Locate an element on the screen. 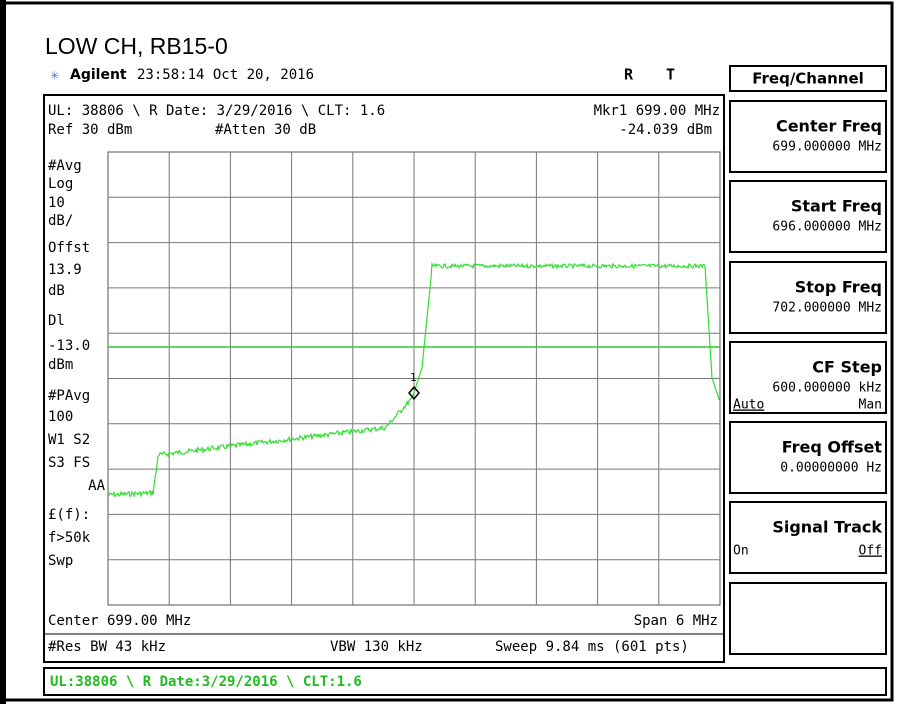 This screenshot has width=897, height=704. marker-value: -24.039 dBm is located at coordinates (665, 130).